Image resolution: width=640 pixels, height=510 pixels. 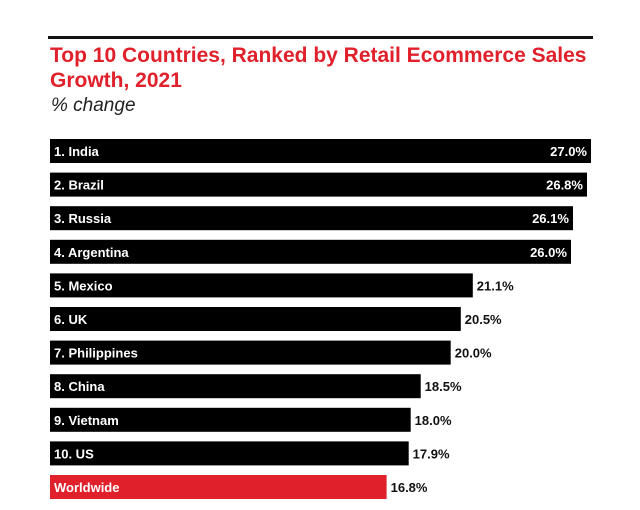 What do you see at coordinates (568, 151) in the screenshot?
I see `value-label-1-india: 27.0%` at bounding box center [568, 151].